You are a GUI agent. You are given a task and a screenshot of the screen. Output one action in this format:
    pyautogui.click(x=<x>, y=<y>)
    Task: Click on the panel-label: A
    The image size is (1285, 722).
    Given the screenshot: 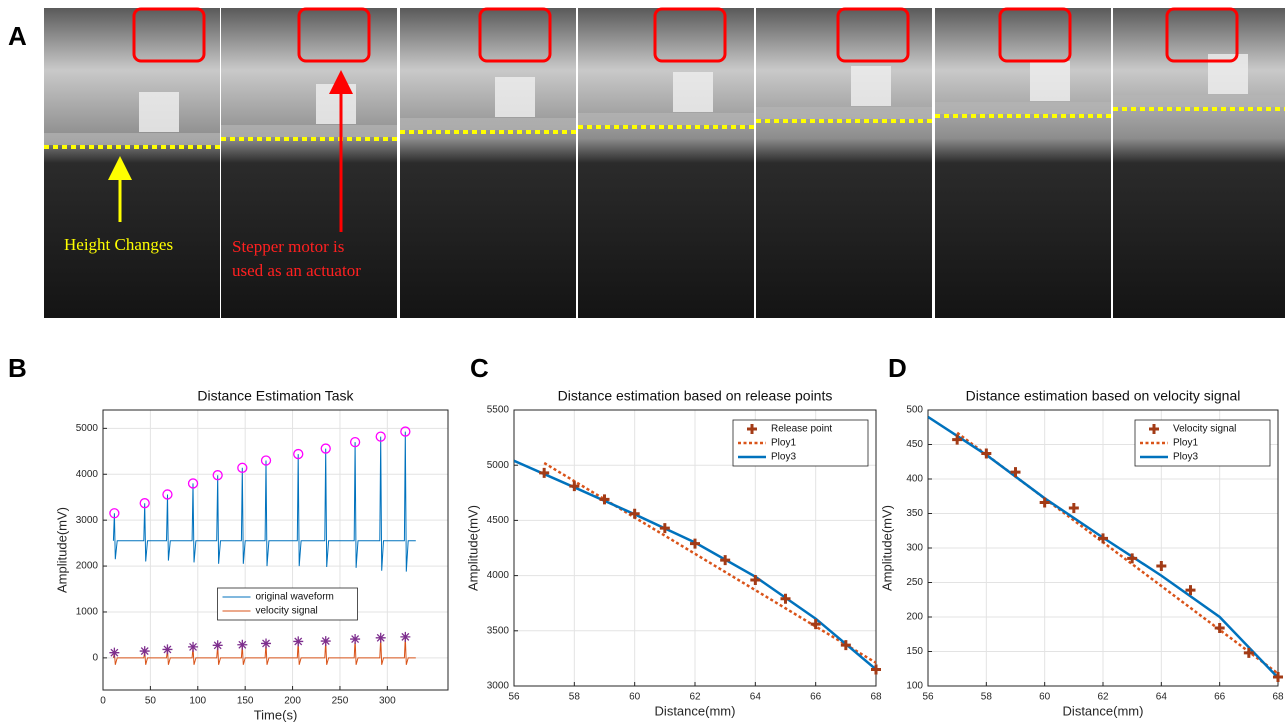 What is the action you would take?
    pyautogui.click(x=17, y=36)
    